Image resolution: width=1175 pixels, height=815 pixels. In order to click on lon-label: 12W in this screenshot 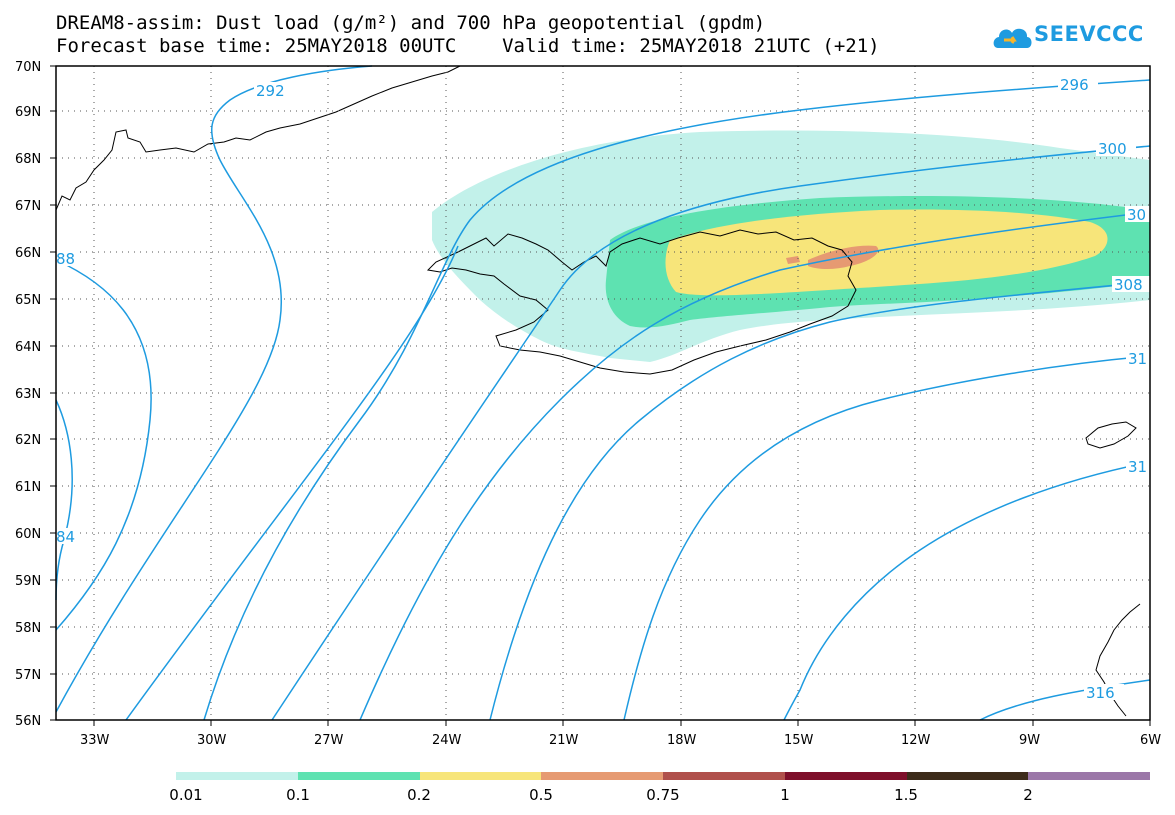, I will do `click(916, 740)`.